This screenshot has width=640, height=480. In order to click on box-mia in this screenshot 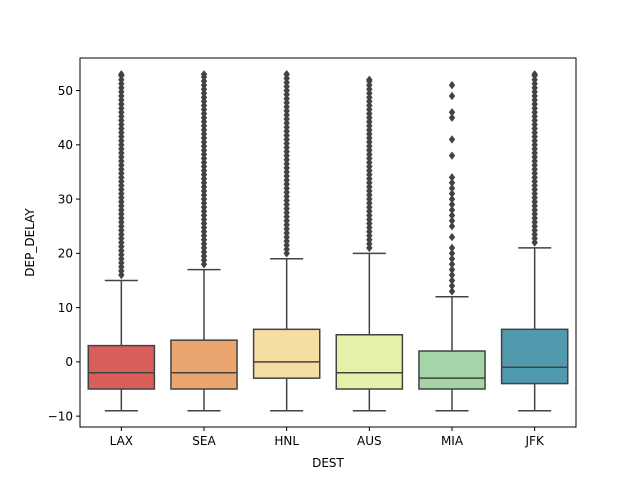, I will do `click(452, 246)`.